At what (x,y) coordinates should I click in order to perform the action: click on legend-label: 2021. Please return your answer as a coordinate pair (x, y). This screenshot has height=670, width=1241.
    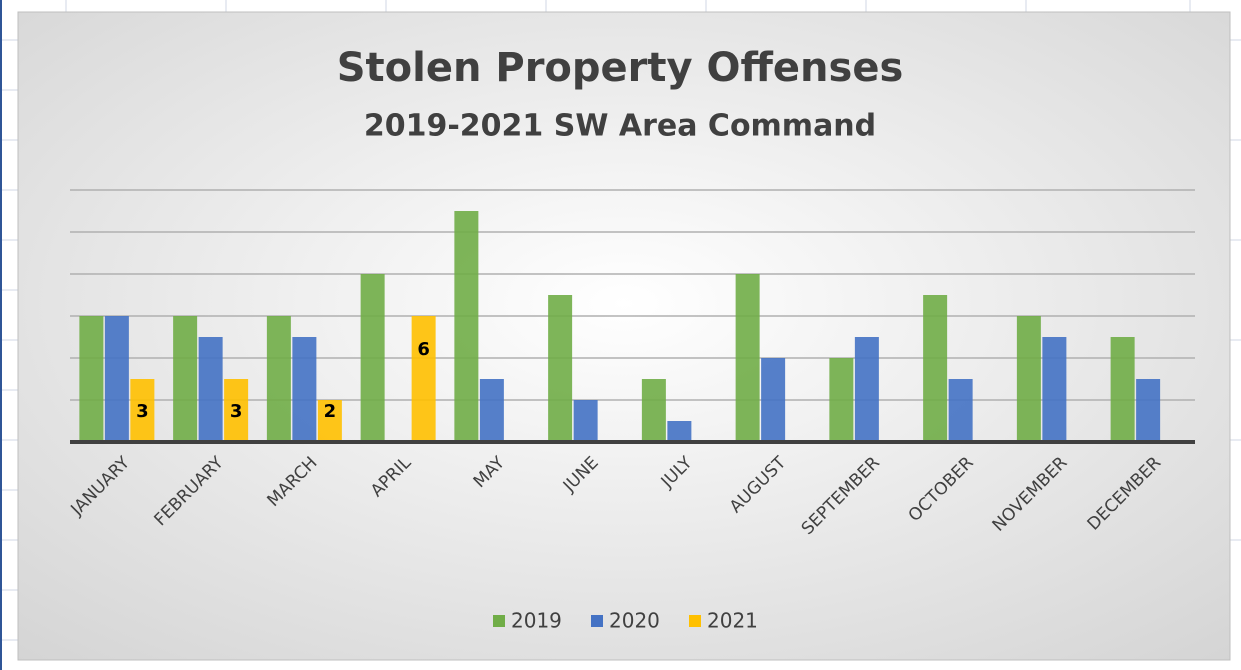
    Looking at the image, I should click on (732, 621).